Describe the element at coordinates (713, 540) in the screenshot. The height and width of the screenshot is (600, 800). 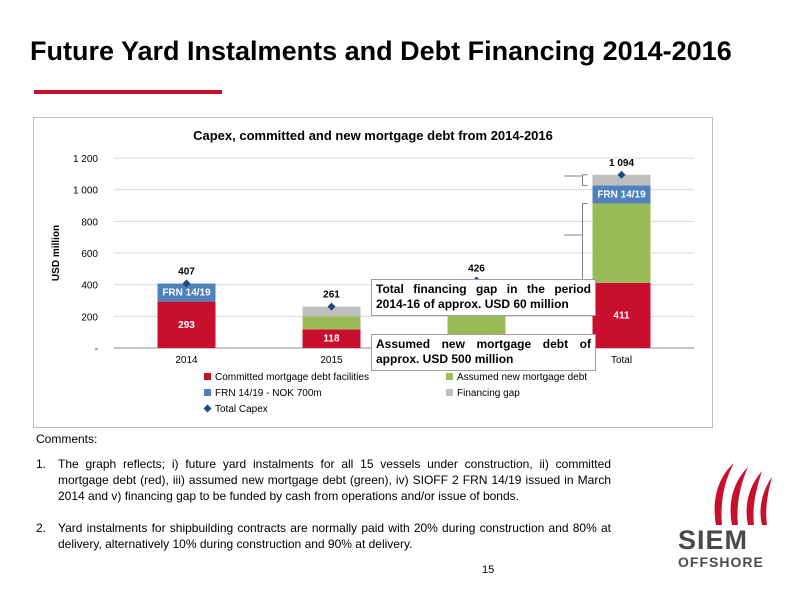
I see `logo-line1: SIEM` at that location.